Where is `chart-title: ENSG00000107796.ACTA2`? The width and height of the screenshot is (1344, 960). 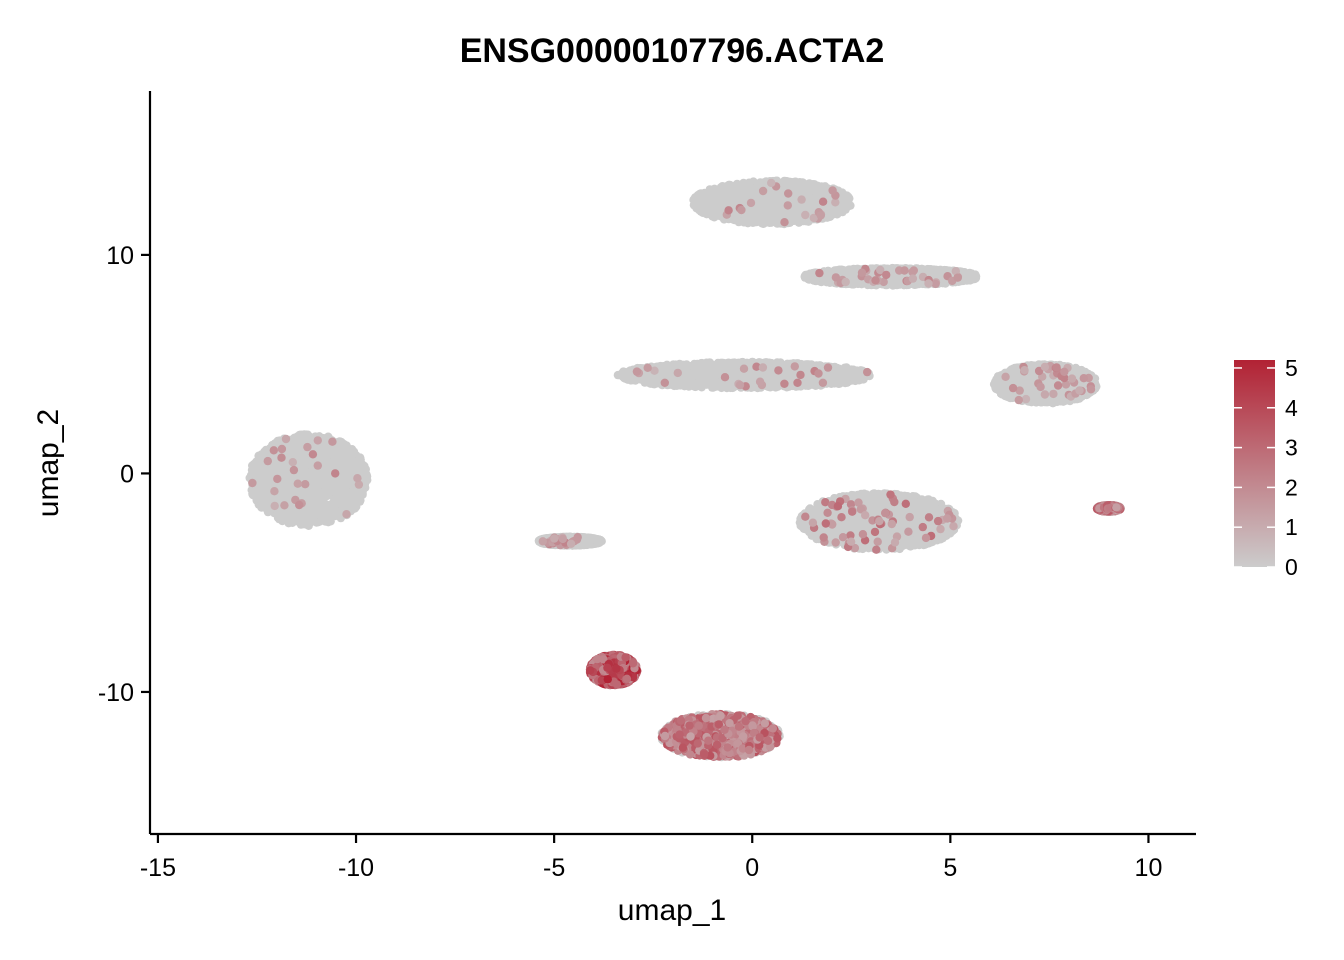
chart-title: ENSG00000107796.ACTA2 is located at coordinates (672, 51).